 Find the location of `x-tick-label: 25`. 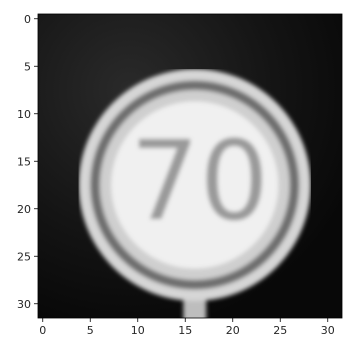

x-tick-label: 25 is located at coordinates (280, 330).